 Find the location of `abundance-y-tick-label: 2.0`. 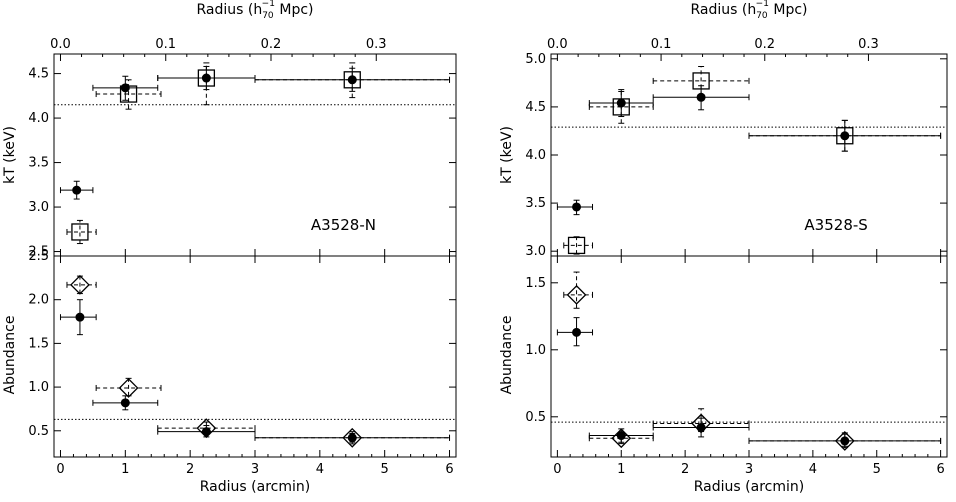

abundance-y-tick-label: 2.0 is located at coordinates (38, 300).